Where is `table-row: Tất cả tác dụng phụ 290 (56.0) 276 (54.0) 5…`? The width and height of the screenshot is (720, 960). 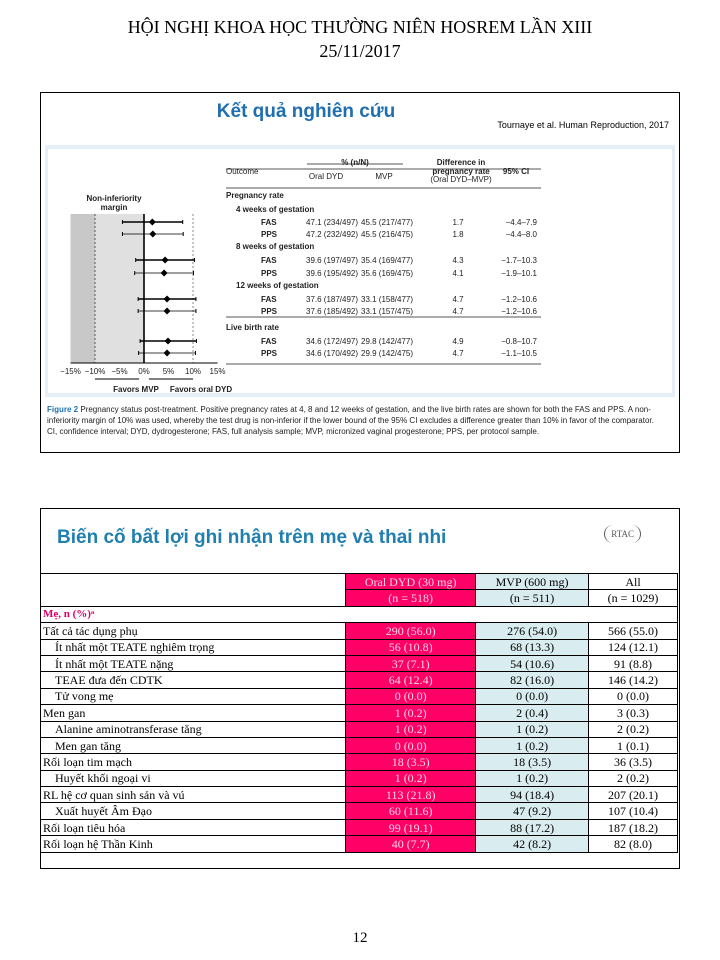 table-row: Tất cả tác dụng phụ 290 (56.0) 276 (54.0) 5… is located at coordinates (359, 631).